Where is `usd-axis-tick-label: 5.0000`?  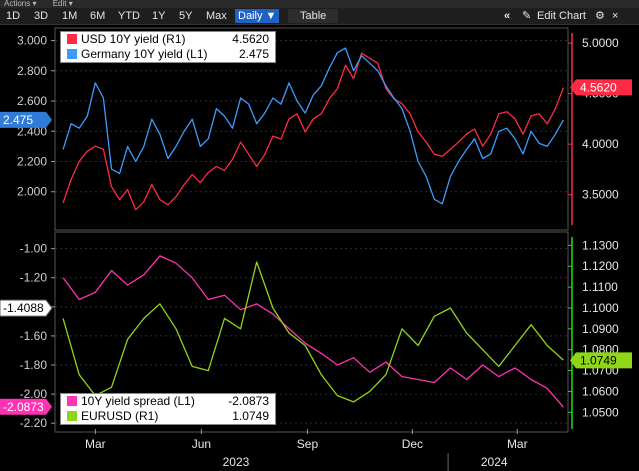
usd-axis-tick-label: 5.0000 is located at coordinates (600, 43).